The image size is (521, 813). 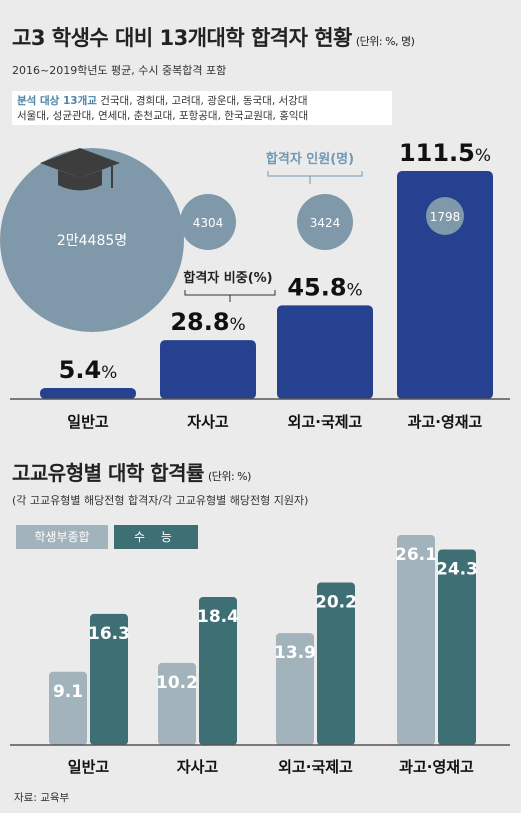 I want to click on bar-value-label: 9.1, so click(x=68, y=692).